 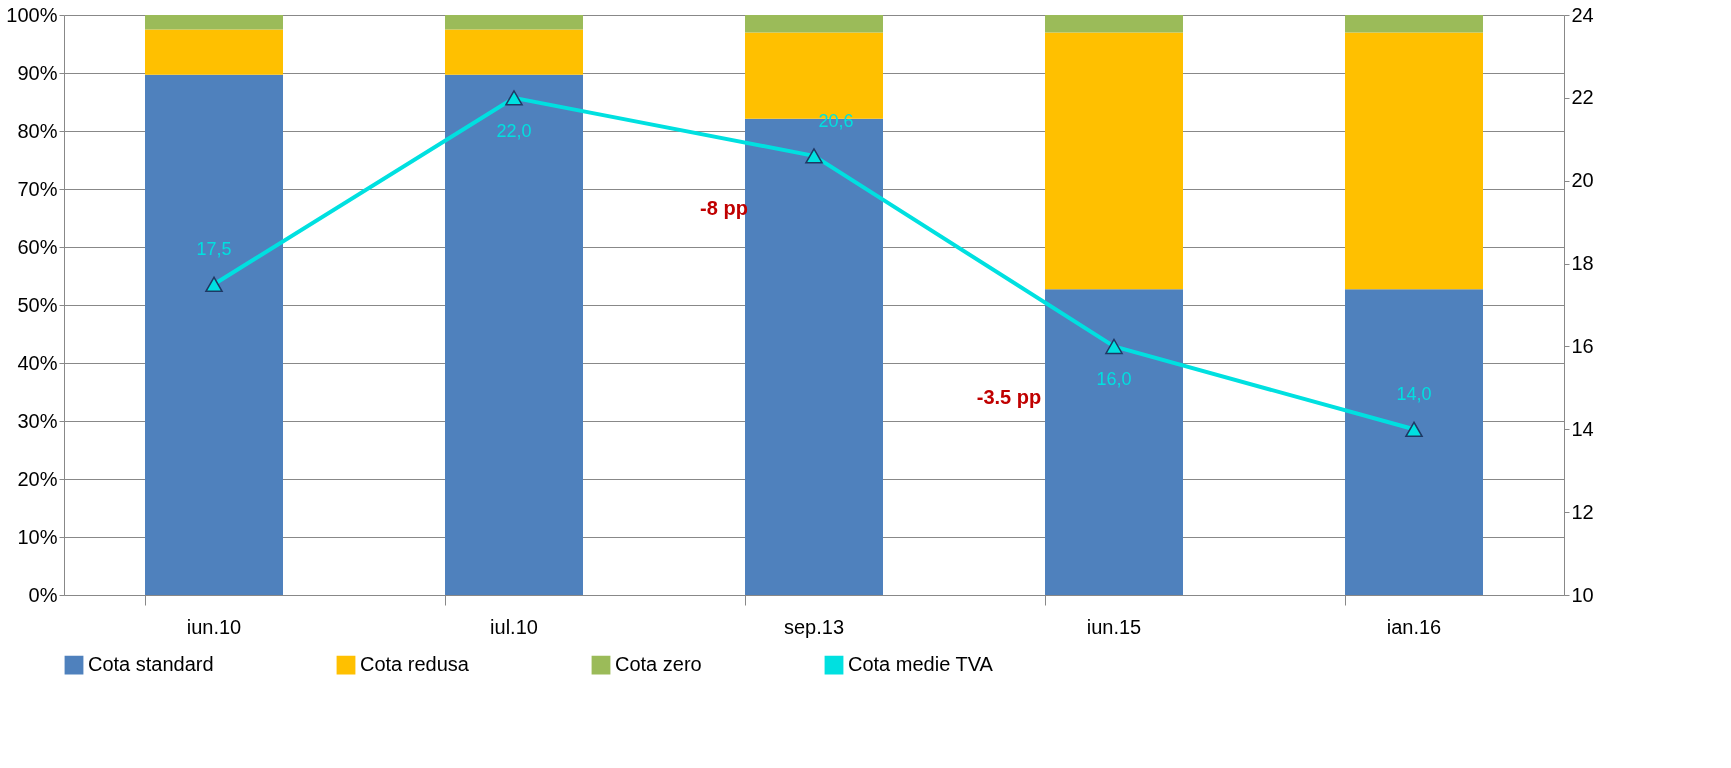 I want to click on y2-tick-label: 18, so click(x=1582, y=263).